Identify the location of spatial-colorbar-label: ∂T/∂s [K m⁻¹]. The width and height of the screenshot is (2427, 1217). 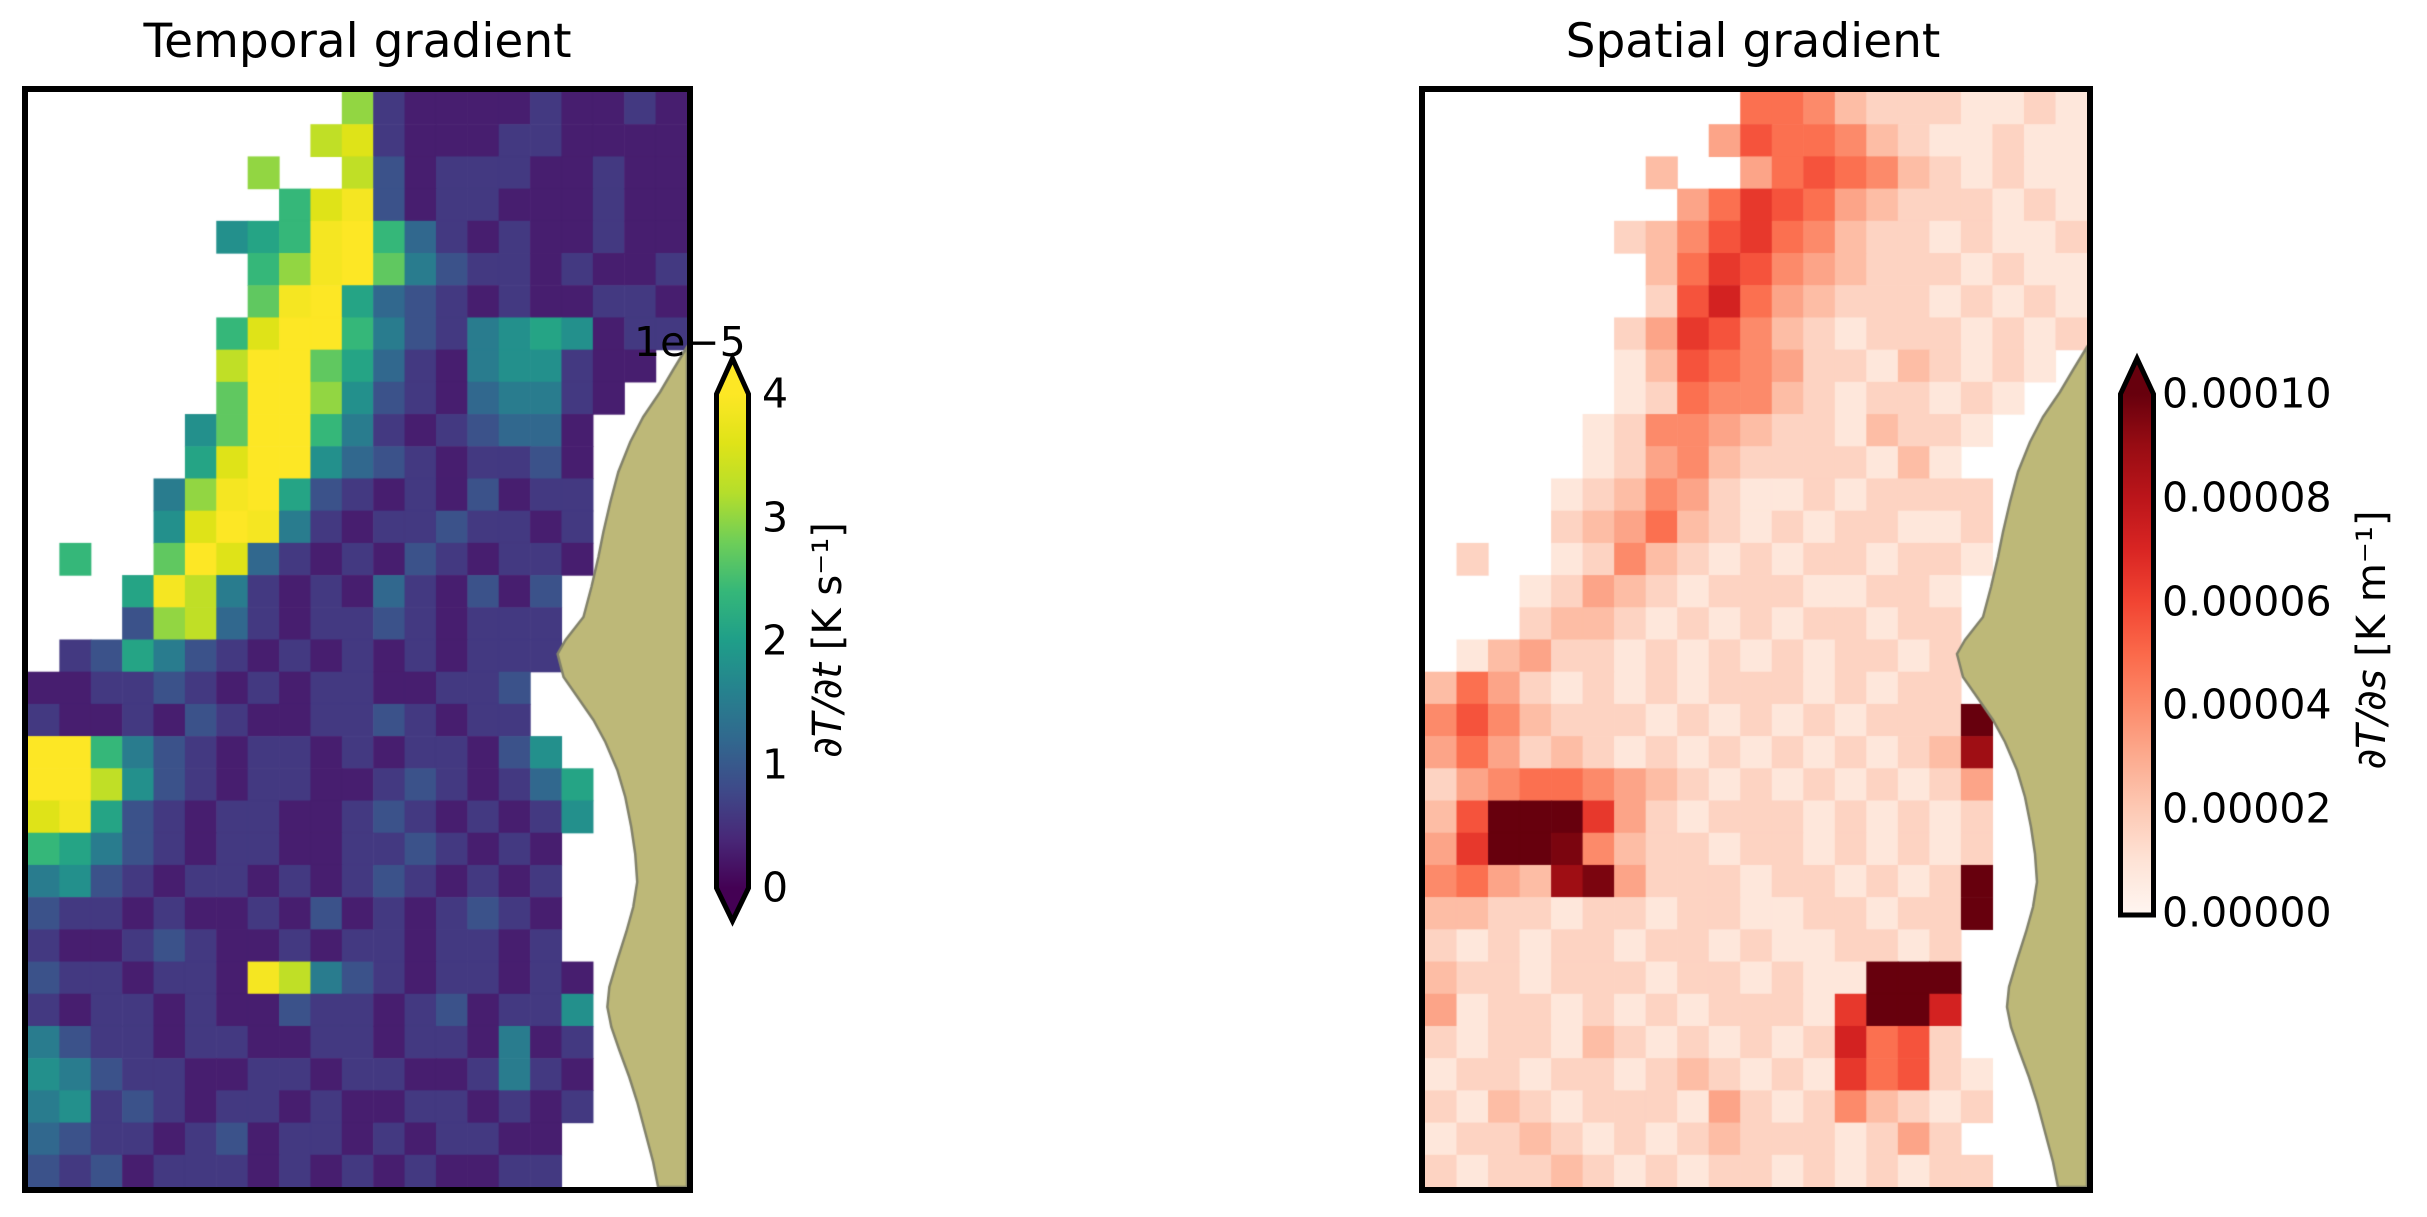
(2372, 640).